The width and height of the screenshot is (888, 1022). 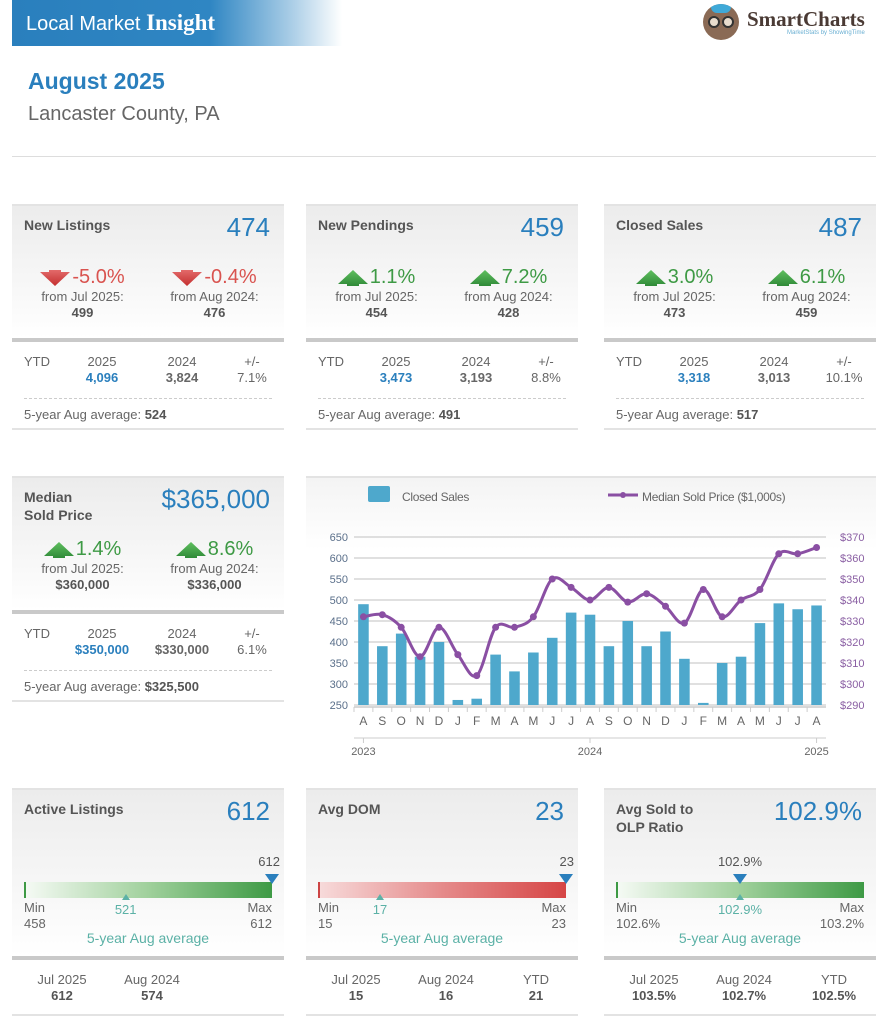 I want to click on ytd-diff: 10.1%, so click(x=844, y=377).